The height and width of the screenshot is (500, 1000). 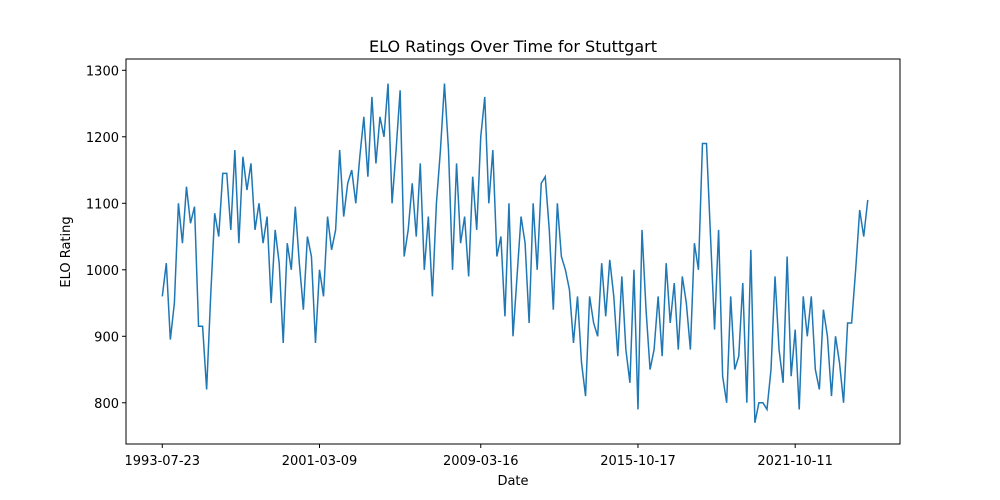 What do you see at coordinates (102, 71) in the screenshot?
I see `y-tick-label: 1300` at bounding box center [102, 71].